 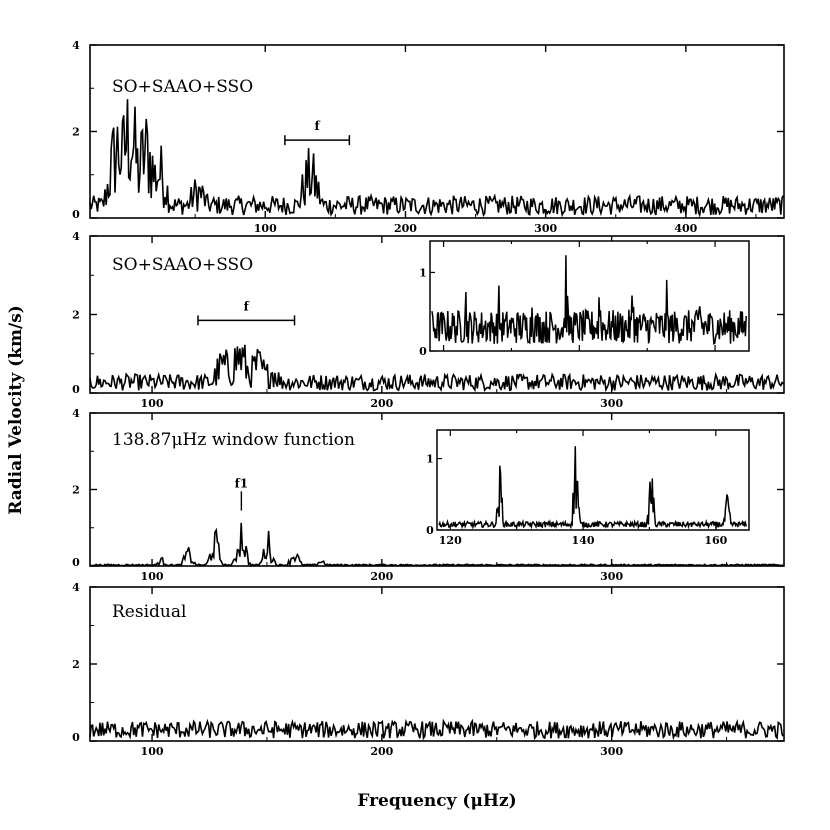 I want to click on inset-panel: 01, so click(x=584, y=299).